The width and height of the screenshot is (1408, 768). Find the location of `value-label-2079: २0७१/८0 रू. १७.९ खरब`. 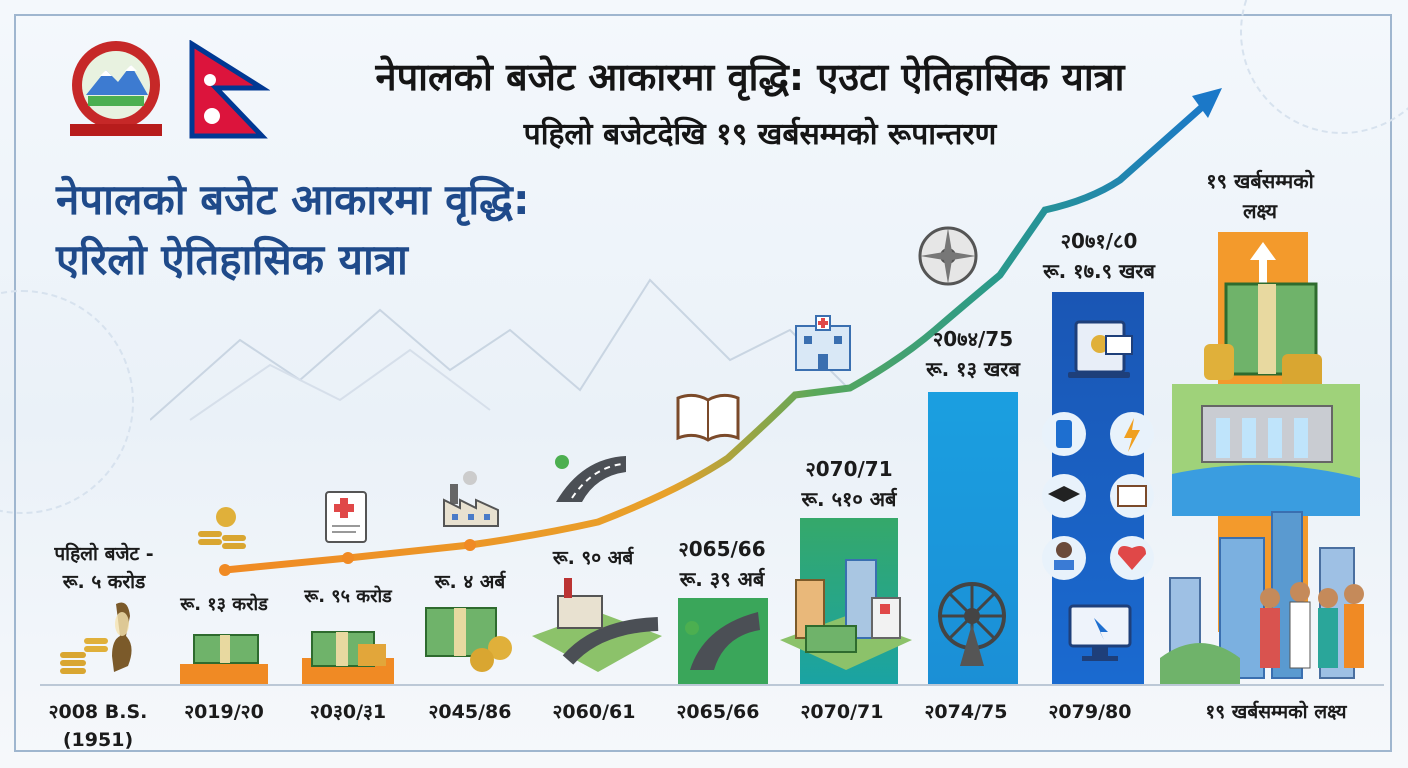

value-label-2079: २0७१/८0 रू. १७.९ खरब is located at coordinates (1099, 256).